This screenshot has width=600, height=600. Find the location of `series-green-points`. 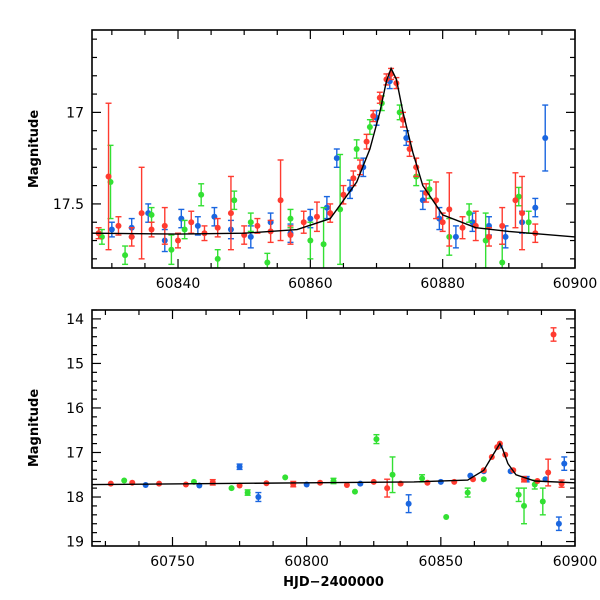

series-green-points is located at coordinates (333, 479).